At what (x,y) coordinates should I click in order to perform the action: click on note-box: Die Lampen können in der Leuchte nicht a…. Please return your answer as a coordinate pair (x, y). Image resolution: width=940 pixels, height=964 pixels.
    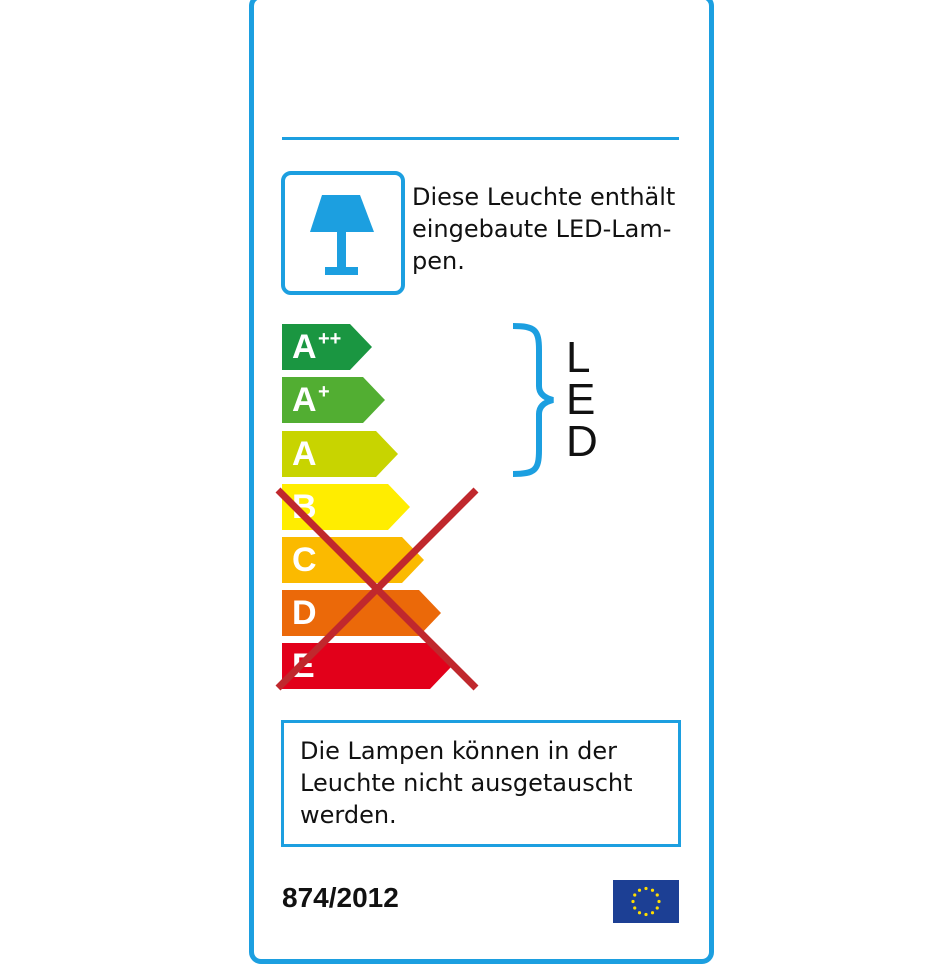
    Looking at the image, I should click on (481, 783).